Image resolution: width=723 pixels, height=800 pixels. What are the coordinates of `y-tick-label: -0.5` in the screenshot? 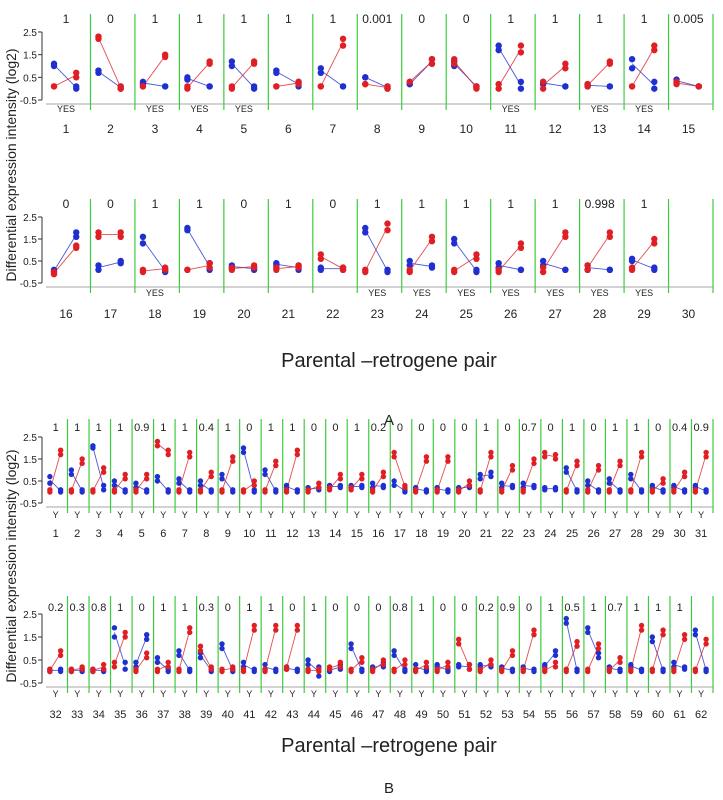 It's located at (29, 284).